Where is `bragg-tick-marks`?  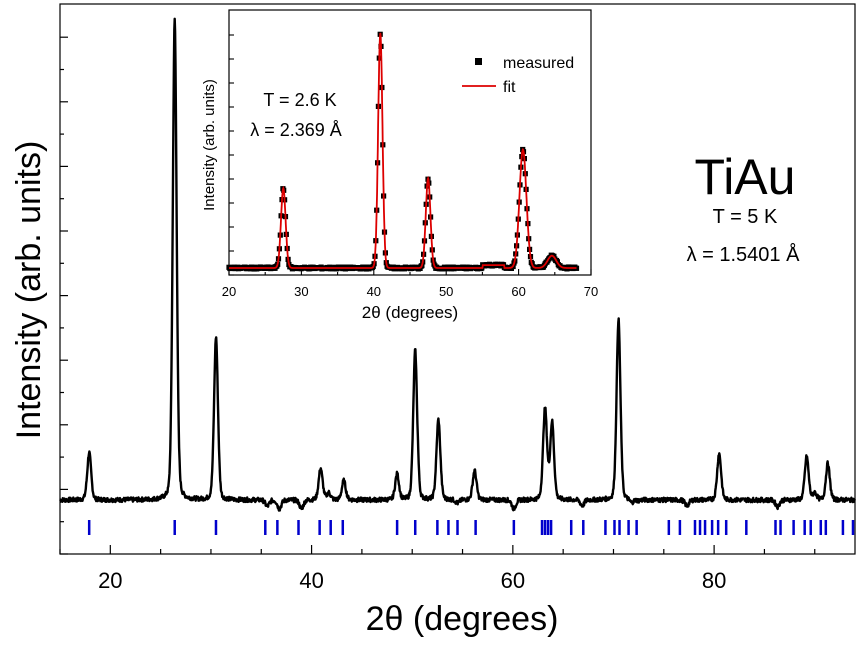 bragg-tick-marks is located at coordinates (471, 527).